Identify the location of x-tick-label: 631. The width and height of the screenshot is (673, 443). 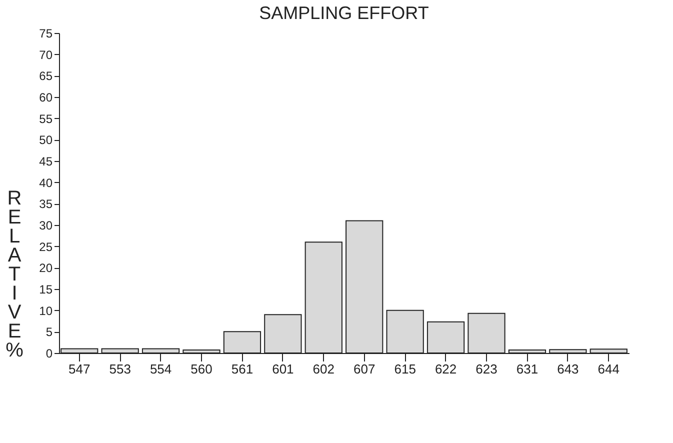
(527, 369).